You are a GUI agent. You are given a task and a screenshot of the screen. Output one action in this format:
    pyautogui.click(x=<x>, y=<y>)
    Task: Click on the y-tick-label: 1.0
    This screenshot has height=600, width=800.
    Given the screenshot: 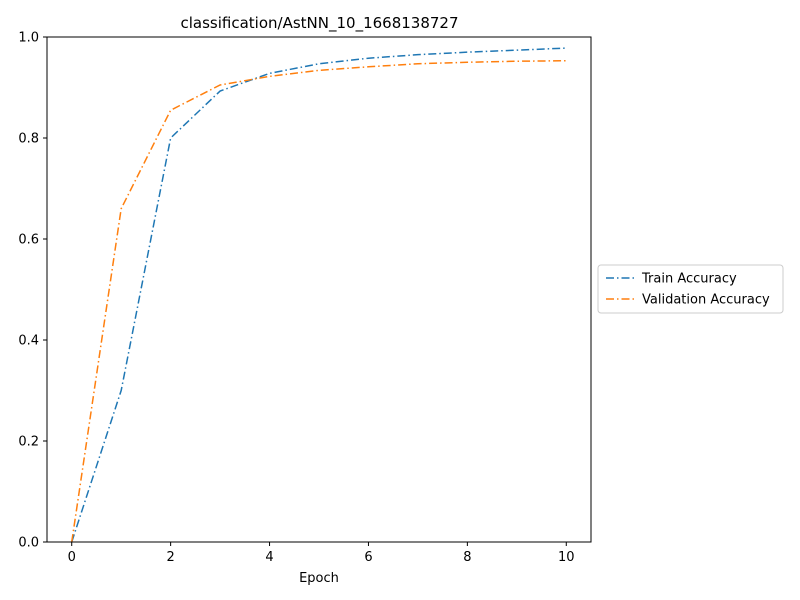 What is the action you would take?
    pyautogui.click(x=28, y=38)
    